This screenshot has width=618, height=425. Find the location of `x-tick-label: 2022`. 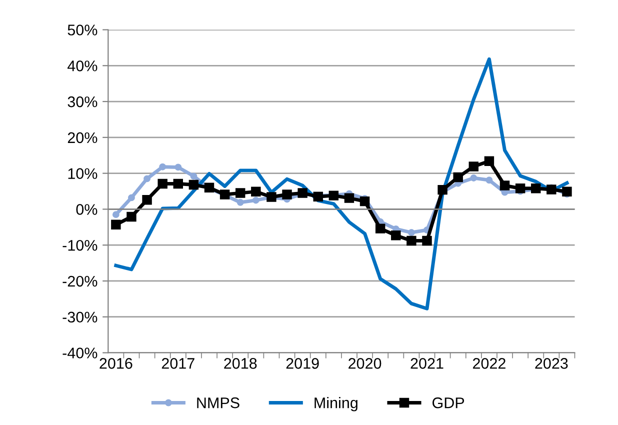

x-tick-label: 2022 is located at coordinates (489, 363).